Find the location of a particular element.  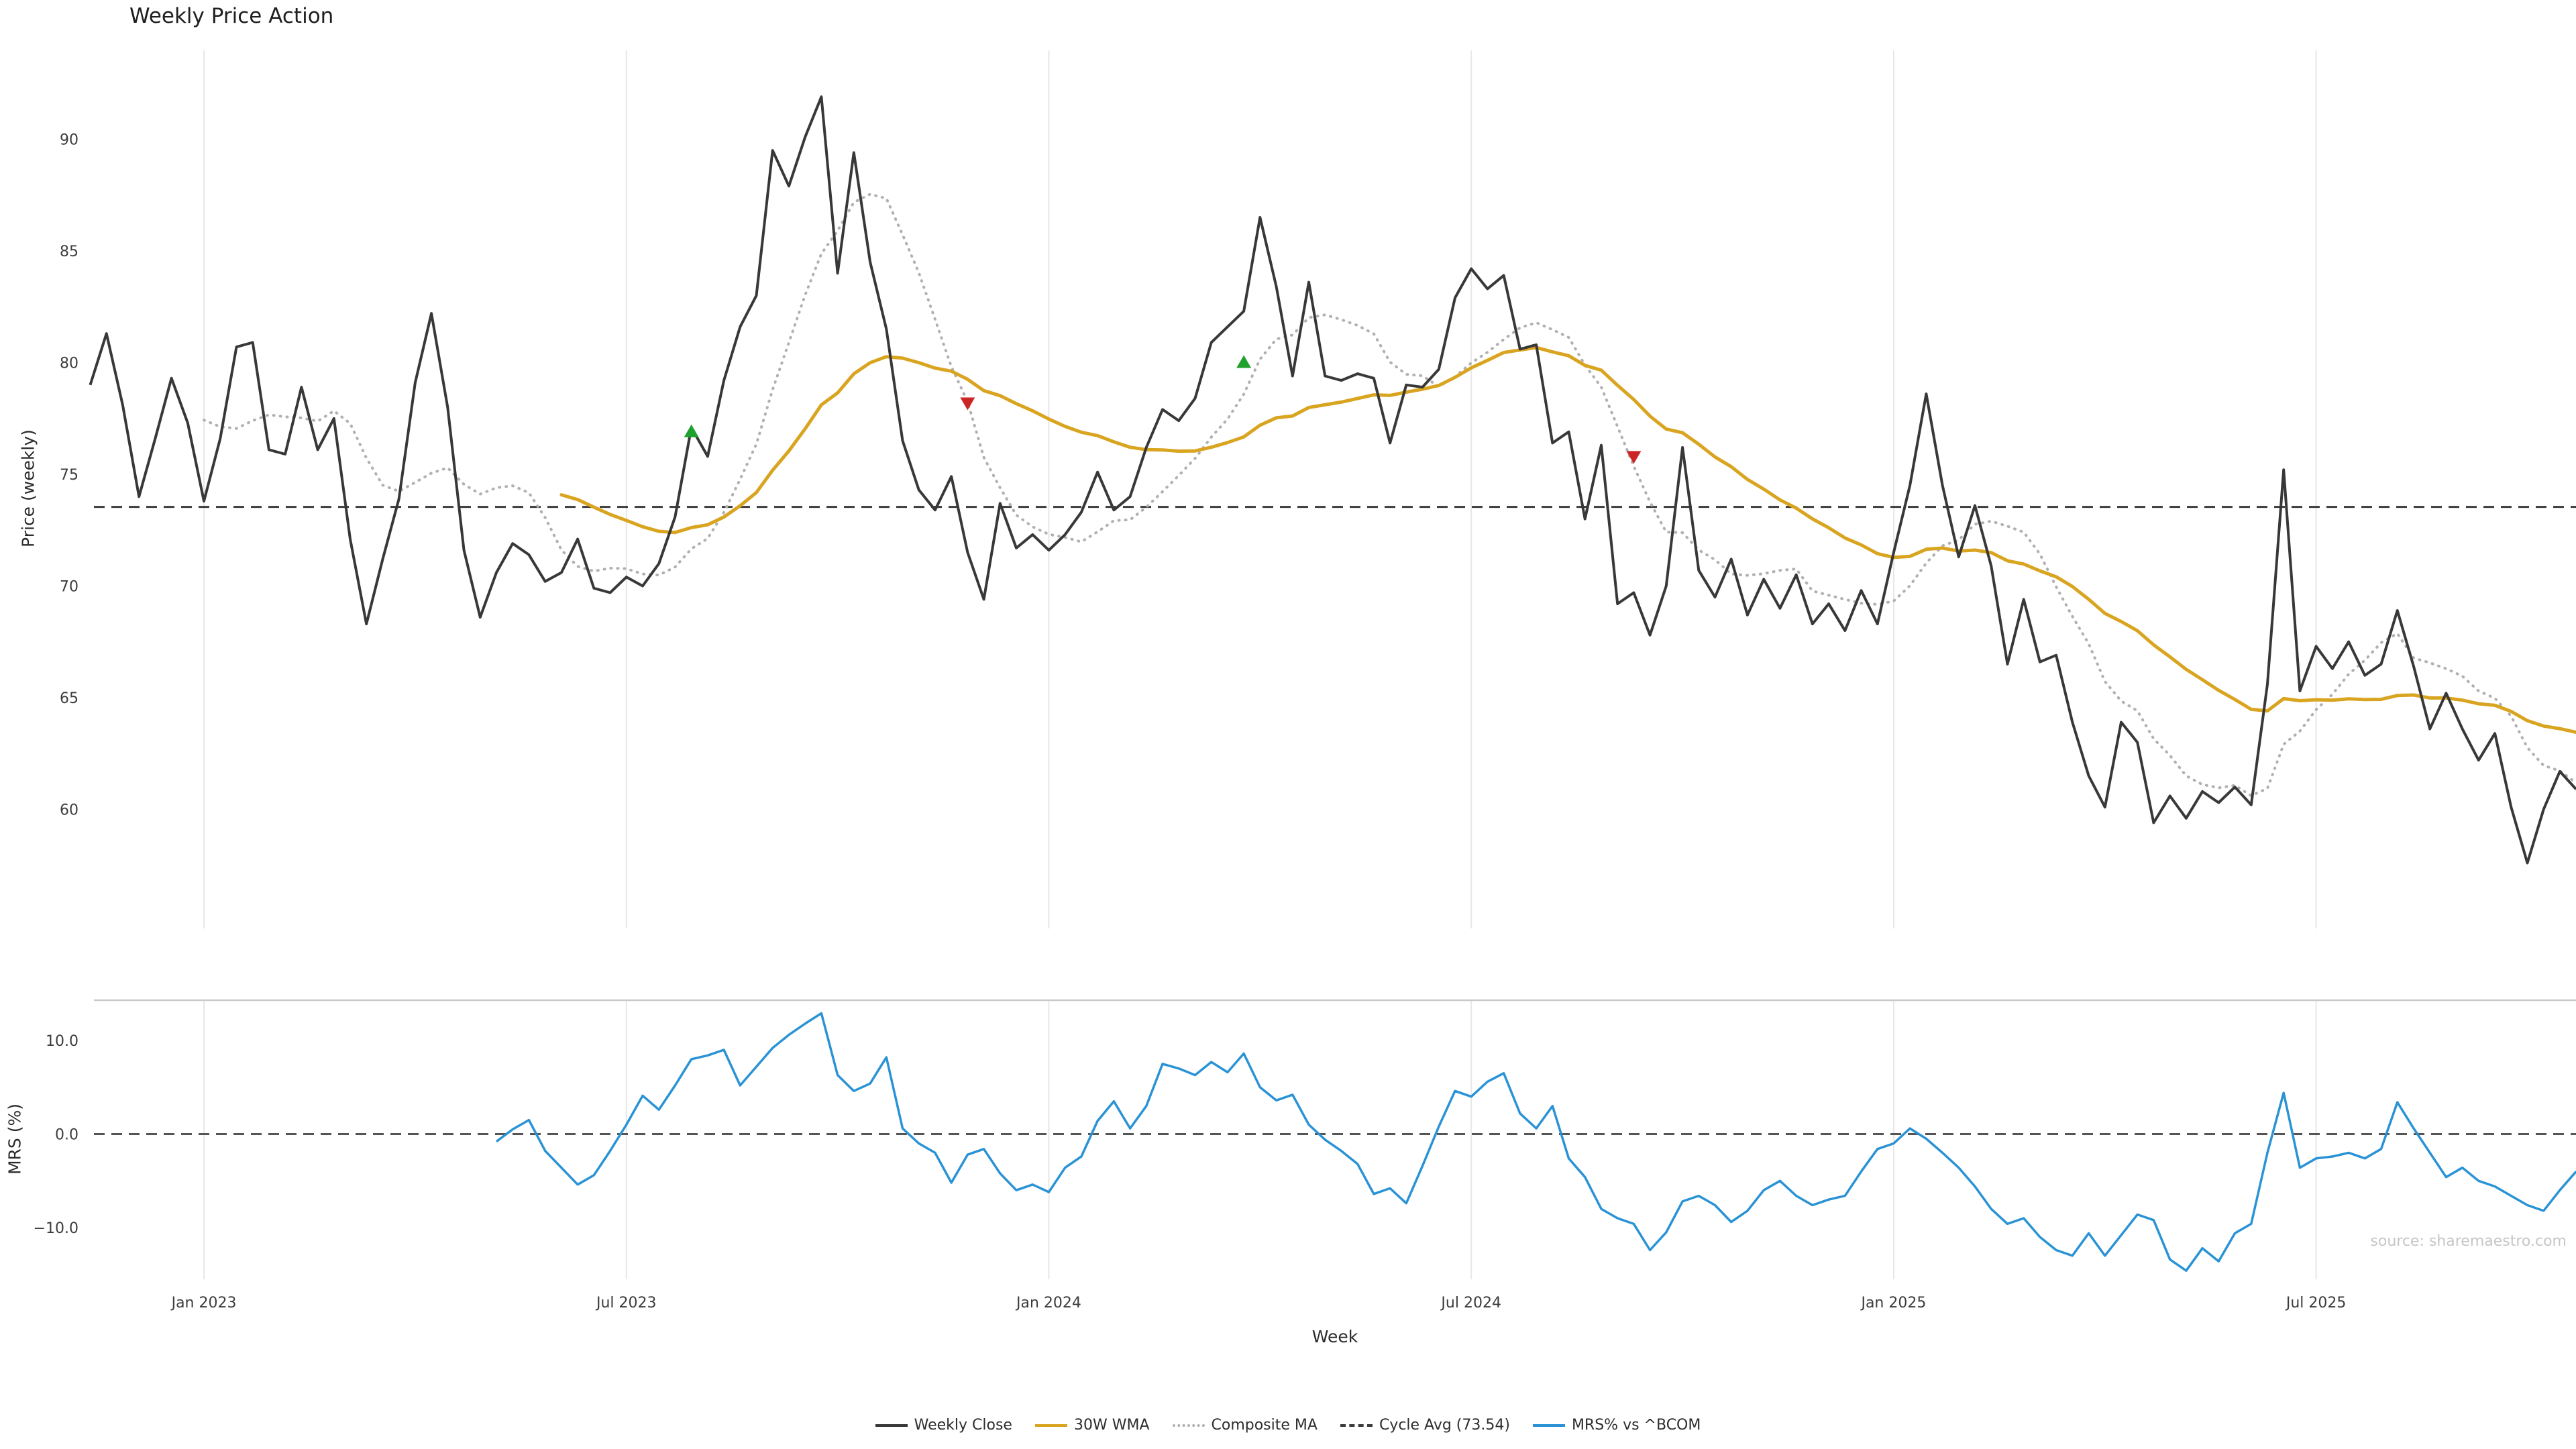

price-tick-label: 60 is located at coordinates (69, 810).